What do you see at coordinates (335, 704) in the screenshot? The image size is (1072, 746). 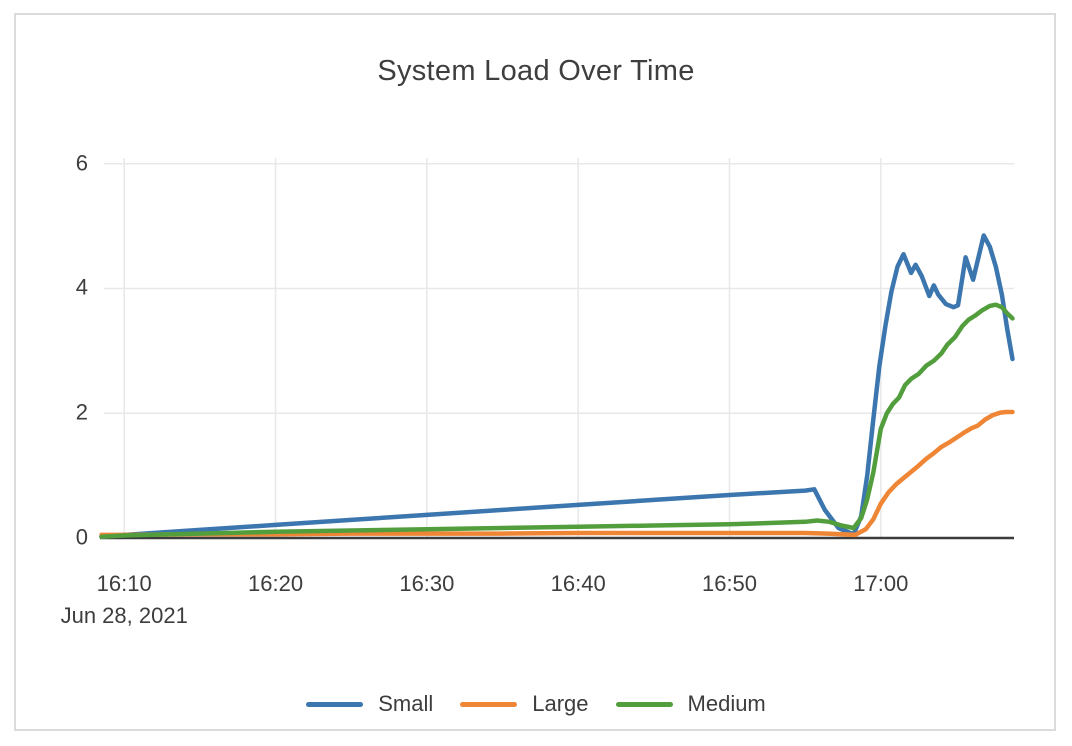 I see `legend-swatch-small` at bounding box center [335, 704].